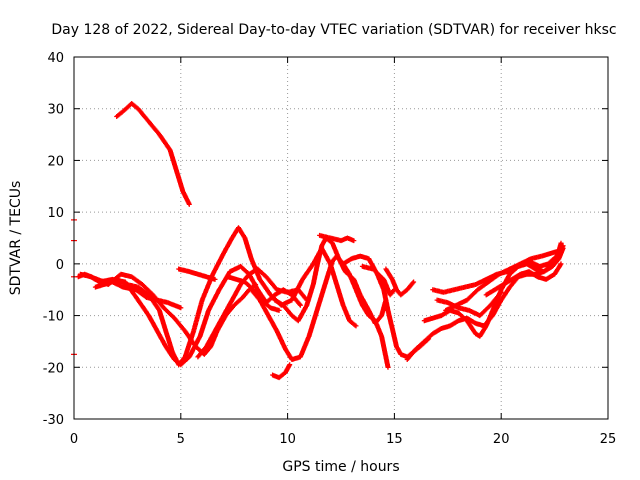 This screenshot has width=640, height=480. Describe the element at coordinates (60, 265) in the screenshot. I see `y-tick-label: 0` at that location.